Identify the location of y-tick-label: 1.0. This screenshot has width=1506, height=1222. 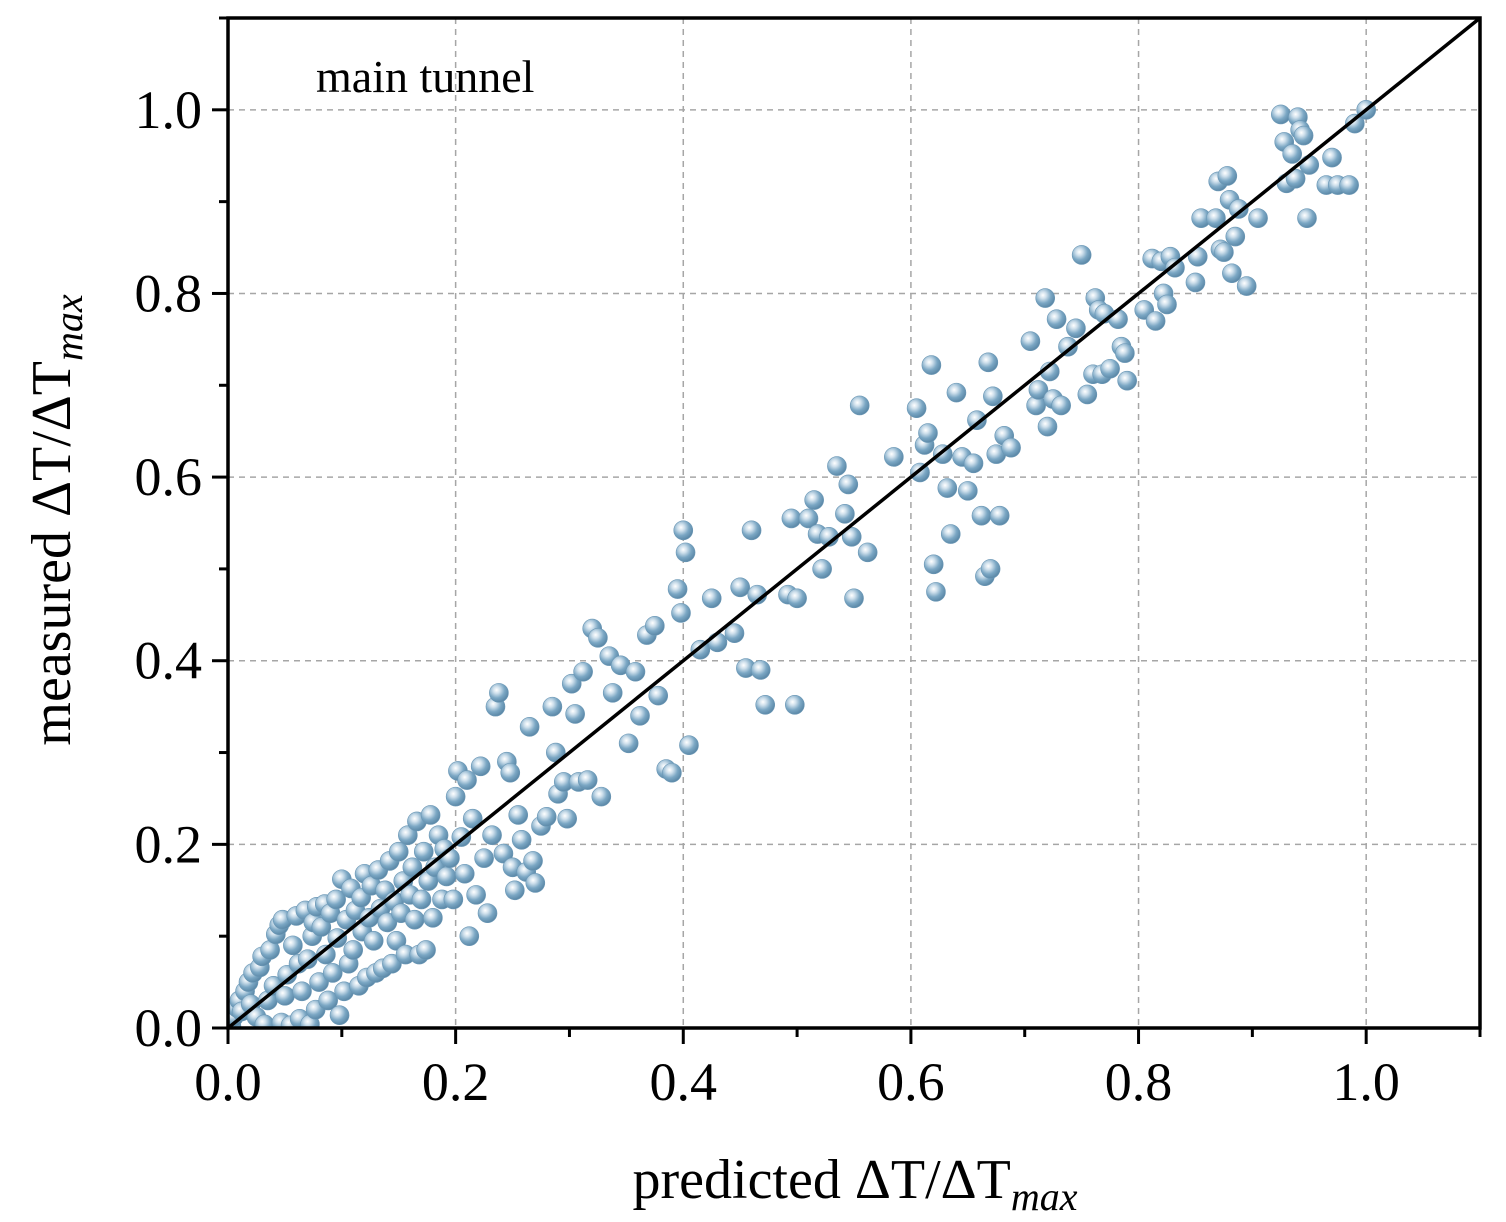
(169, 110).